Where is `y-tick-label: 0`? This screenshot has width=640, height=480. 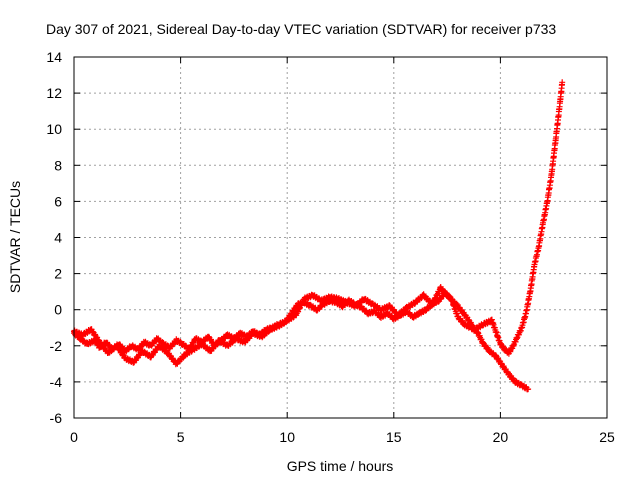
y-tick-label: 0 is located at coordinates (58, 310).